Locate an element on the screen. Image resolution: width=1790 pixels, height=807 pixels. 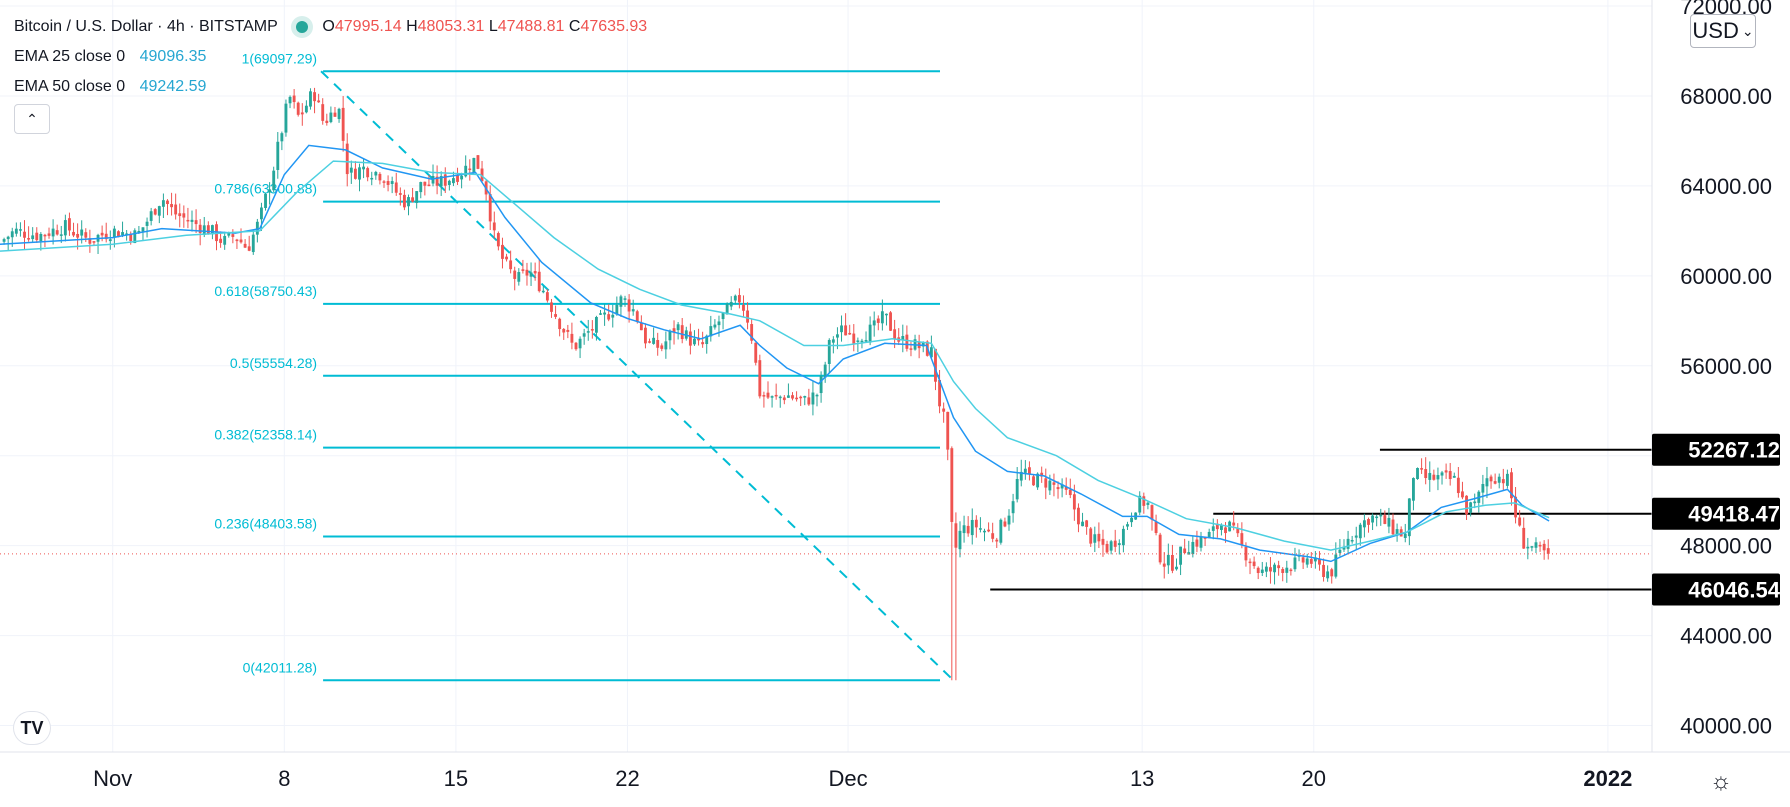
chevron-down-icon: ⌄ is located at coordinates (1747, 30).